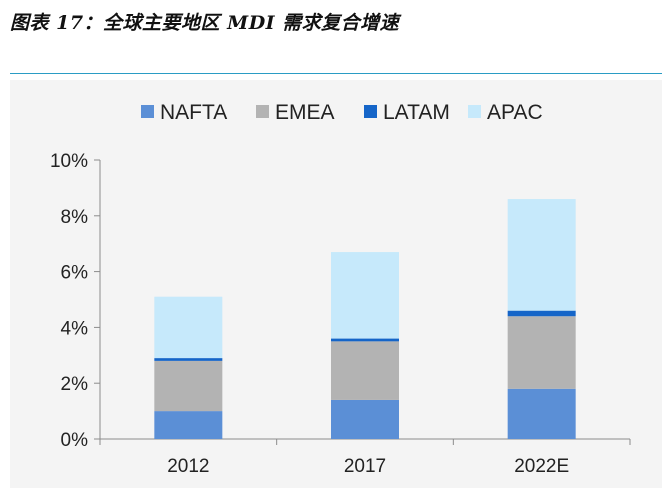 The image size is (672, 488). I want to click on bar-latam-2012, so click(188, 359).